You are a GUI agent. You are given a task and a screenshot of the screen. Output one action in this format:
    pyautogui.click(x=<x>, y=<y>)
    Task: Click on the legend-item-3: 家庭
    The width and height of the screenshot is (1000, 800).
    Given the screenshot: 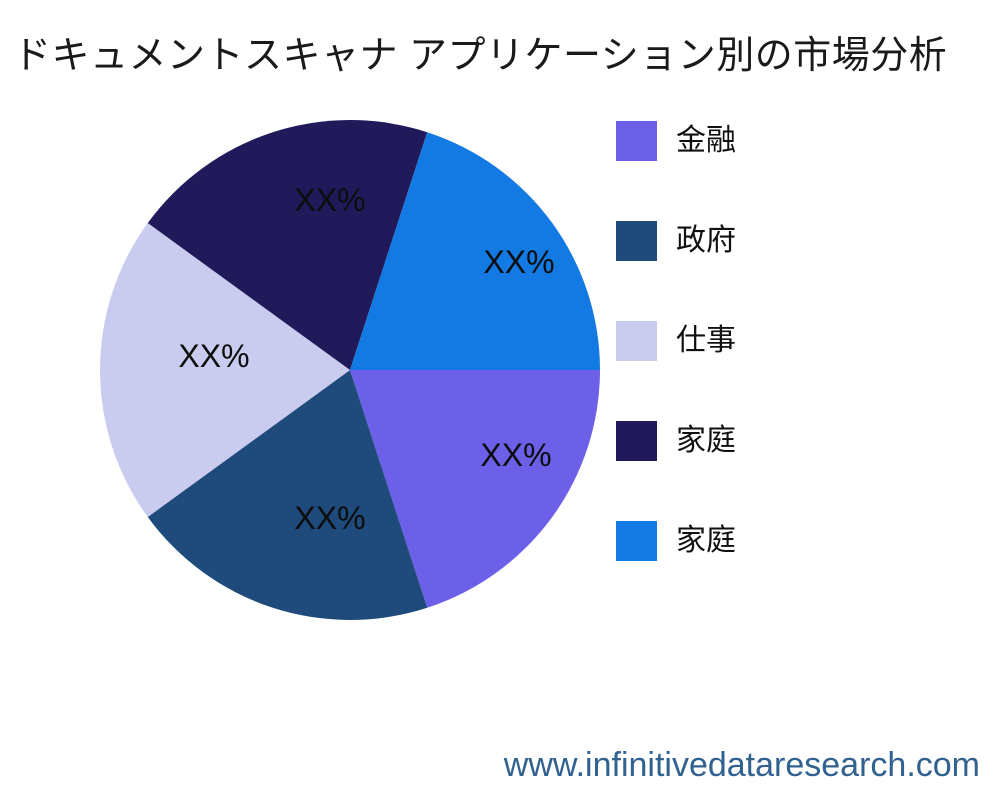 What is the action you would take?
    pyautogui.click(x=676, y=441)
    